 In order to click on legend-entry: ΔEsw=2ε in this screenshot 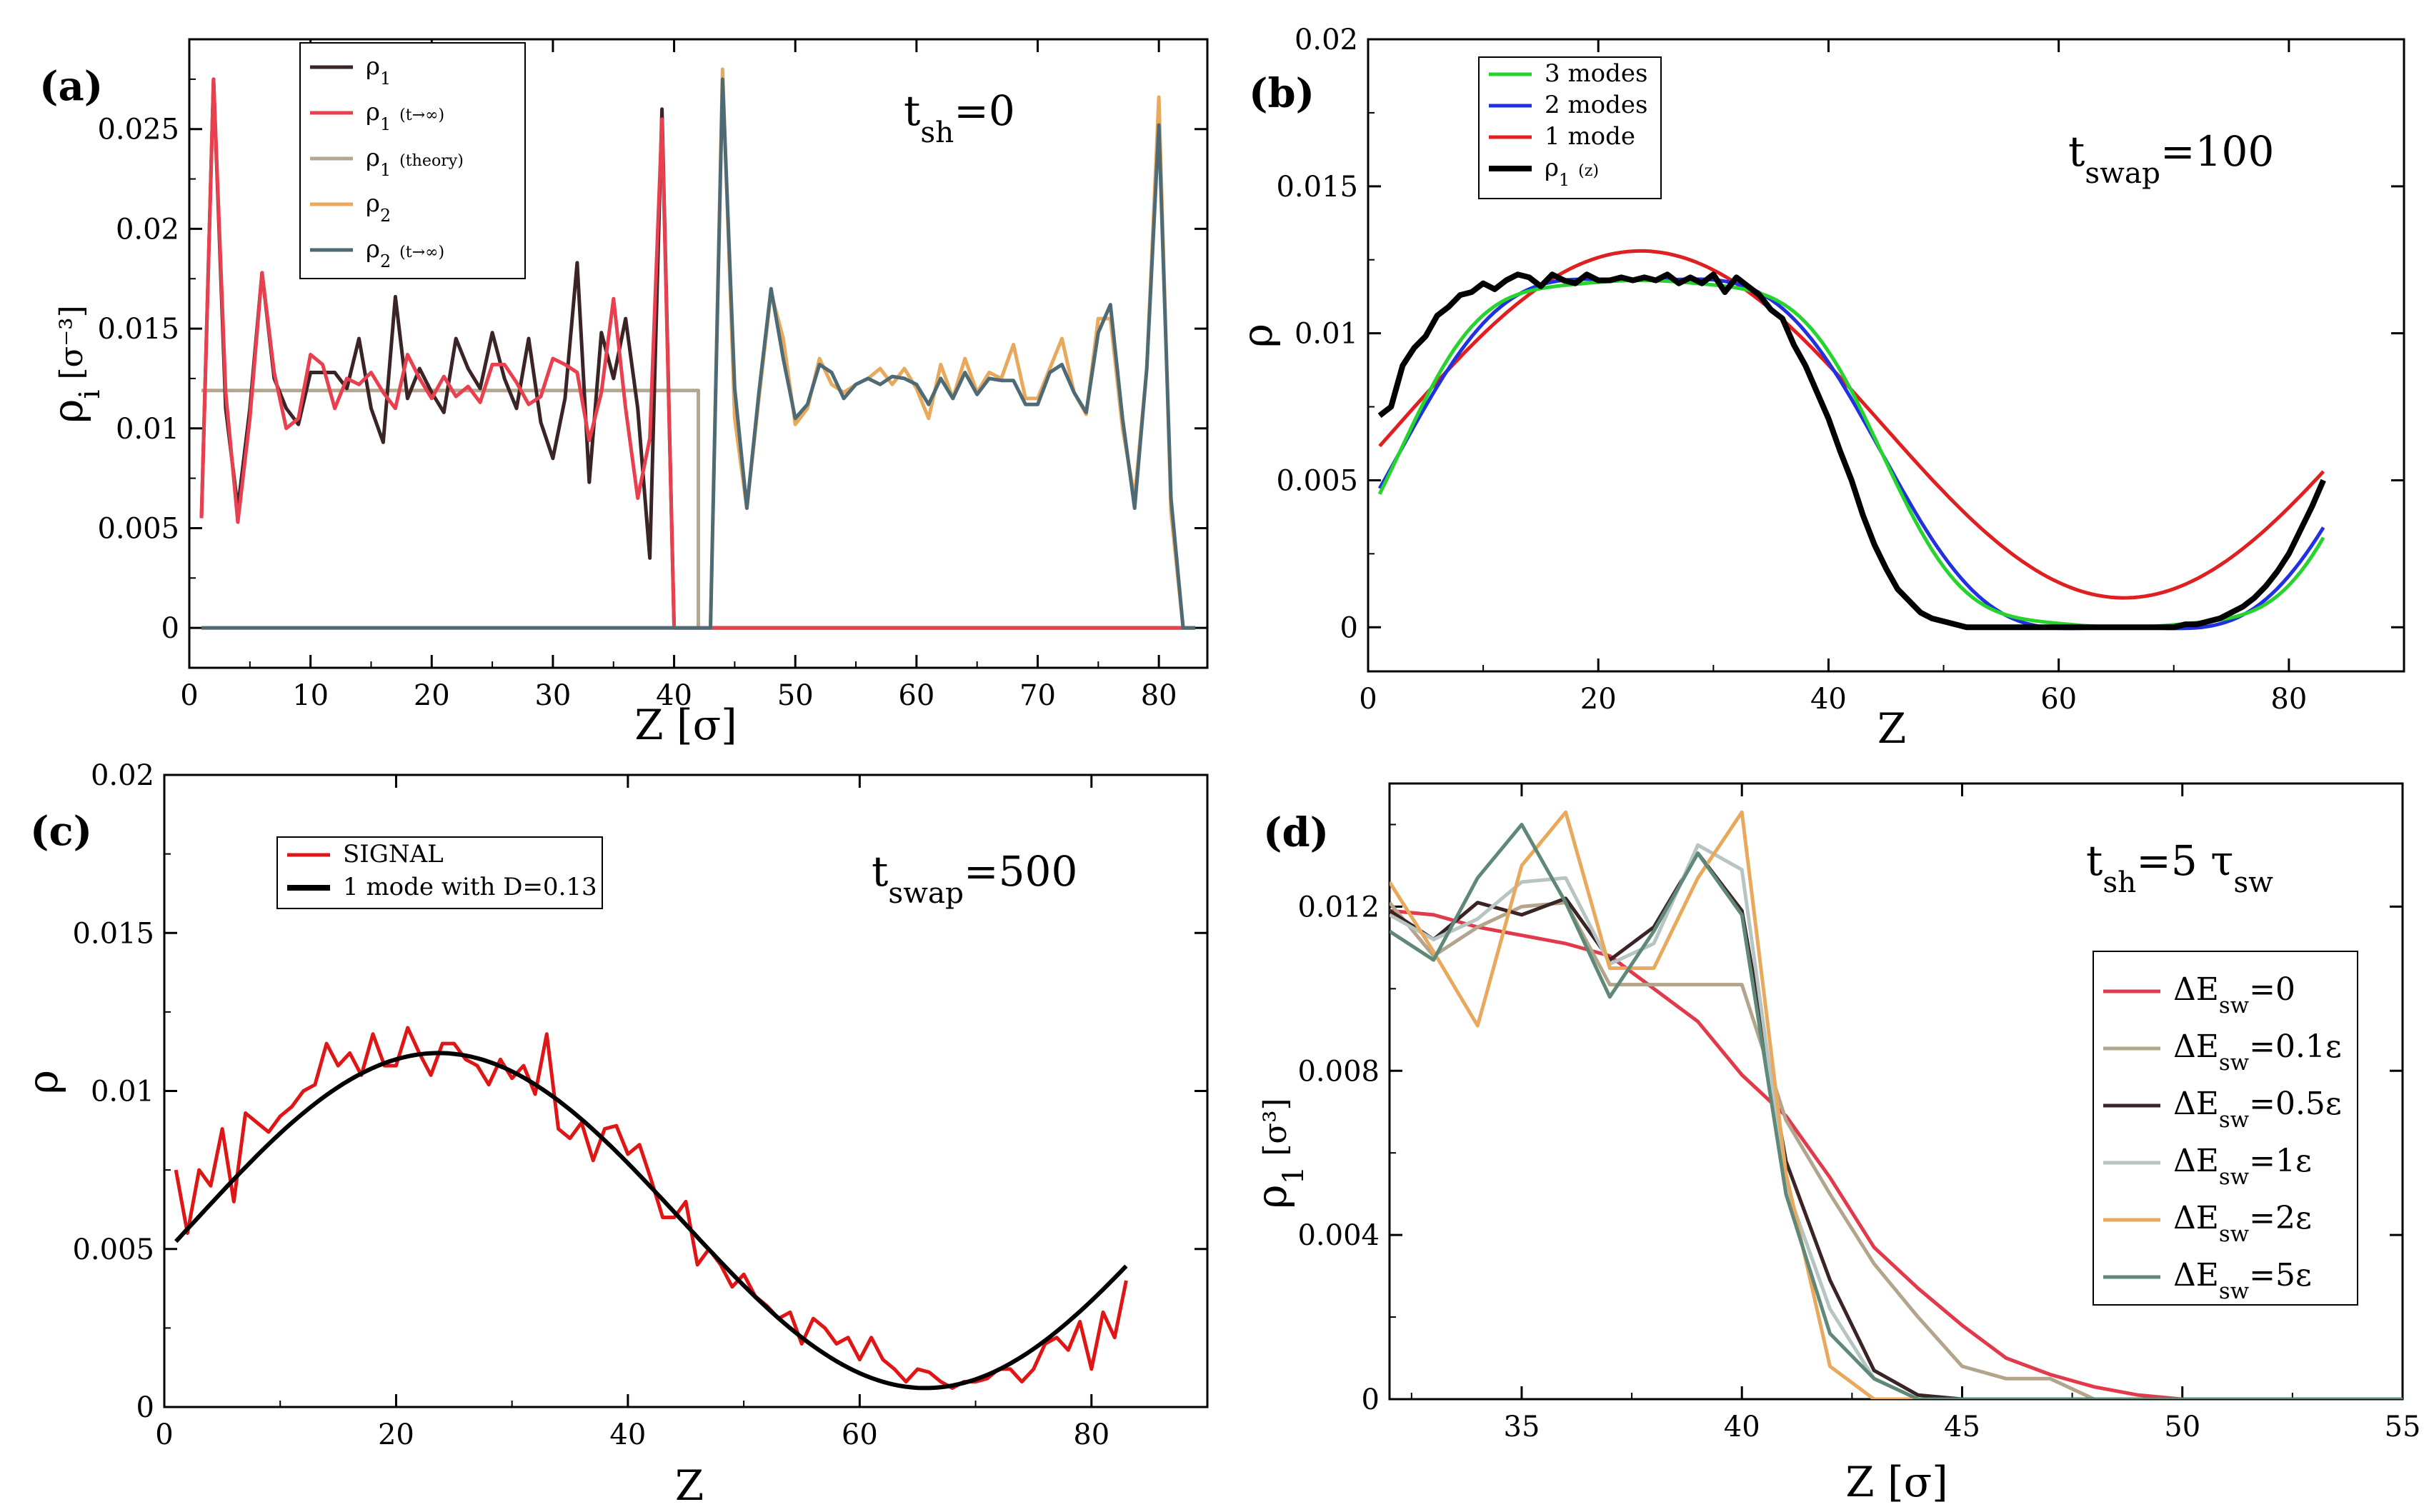, I will do `click(2243, 1223)`.